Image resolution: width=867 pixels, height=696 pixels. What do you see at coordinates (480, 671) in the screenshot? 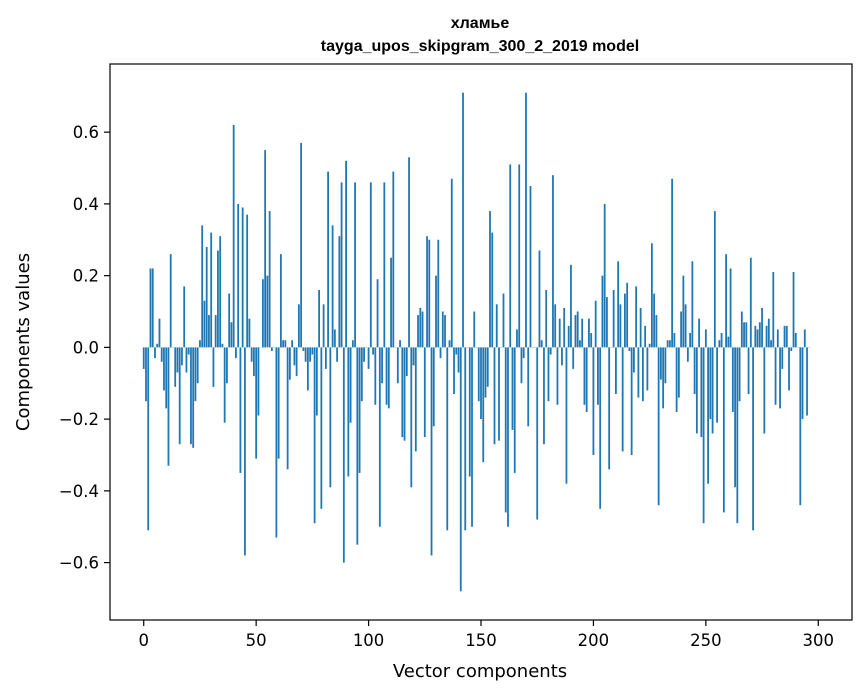
I see `x-axis-label: Vector components` at bounding box center [480, 671].